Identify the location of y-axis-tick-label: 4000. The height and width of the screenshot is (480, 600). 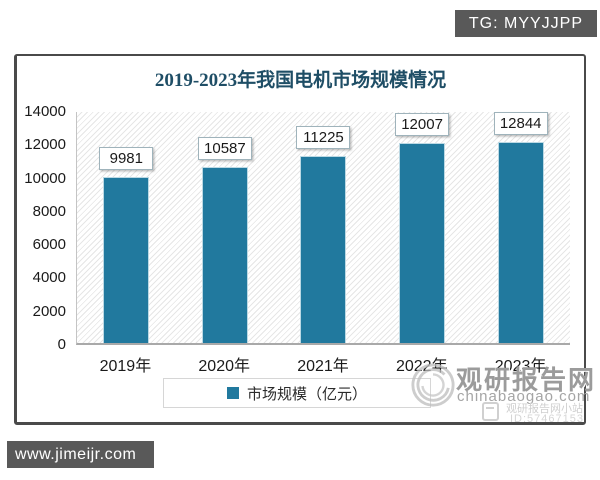
(49, 278).